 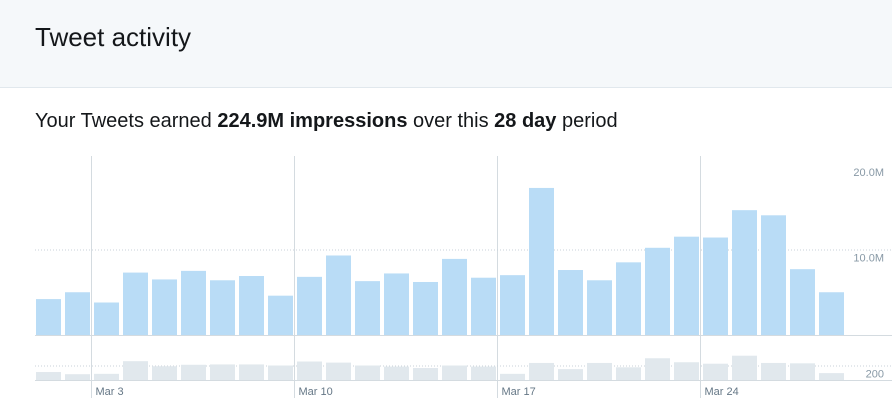 What do you see at coordinates (525, 121) in the screenshot?
I see `period-length: 28 day` at bounding box center [525, 121].